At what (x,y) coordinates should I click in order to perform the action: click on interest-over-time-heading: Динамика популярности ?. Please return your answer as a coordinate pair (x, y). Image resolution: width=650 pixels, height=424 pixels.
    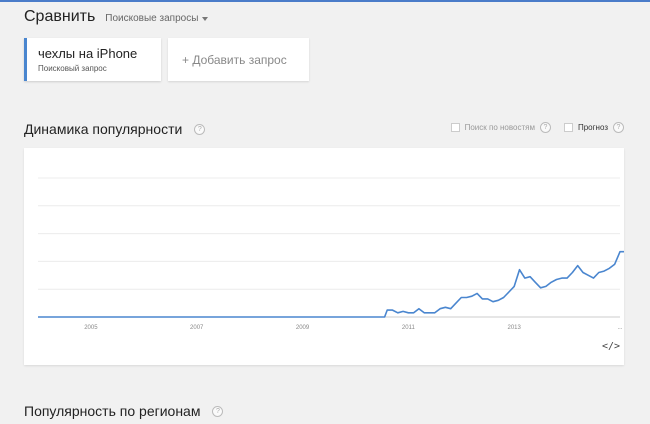
    Looking at the image, I should click on (115, 129).